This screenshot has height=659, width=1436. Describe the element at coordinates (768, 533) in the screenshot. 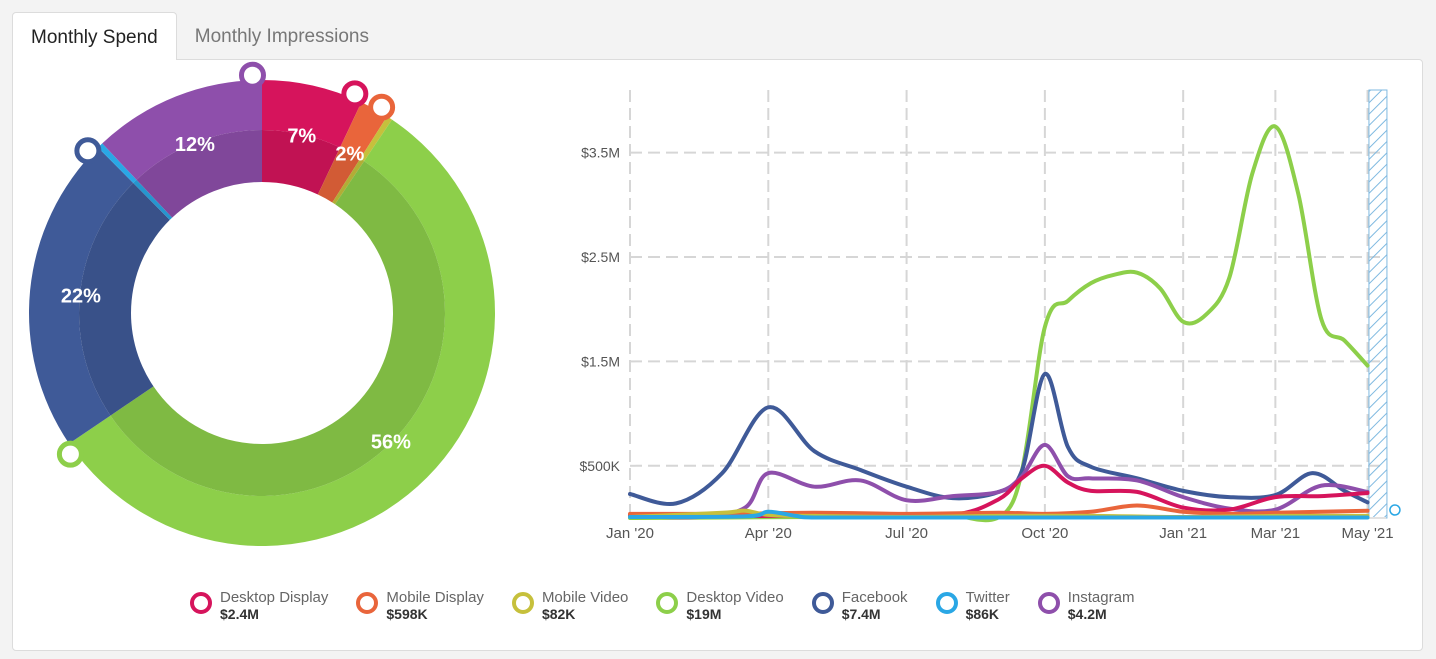

I see `x-tick-label: Apr '20` at that location.